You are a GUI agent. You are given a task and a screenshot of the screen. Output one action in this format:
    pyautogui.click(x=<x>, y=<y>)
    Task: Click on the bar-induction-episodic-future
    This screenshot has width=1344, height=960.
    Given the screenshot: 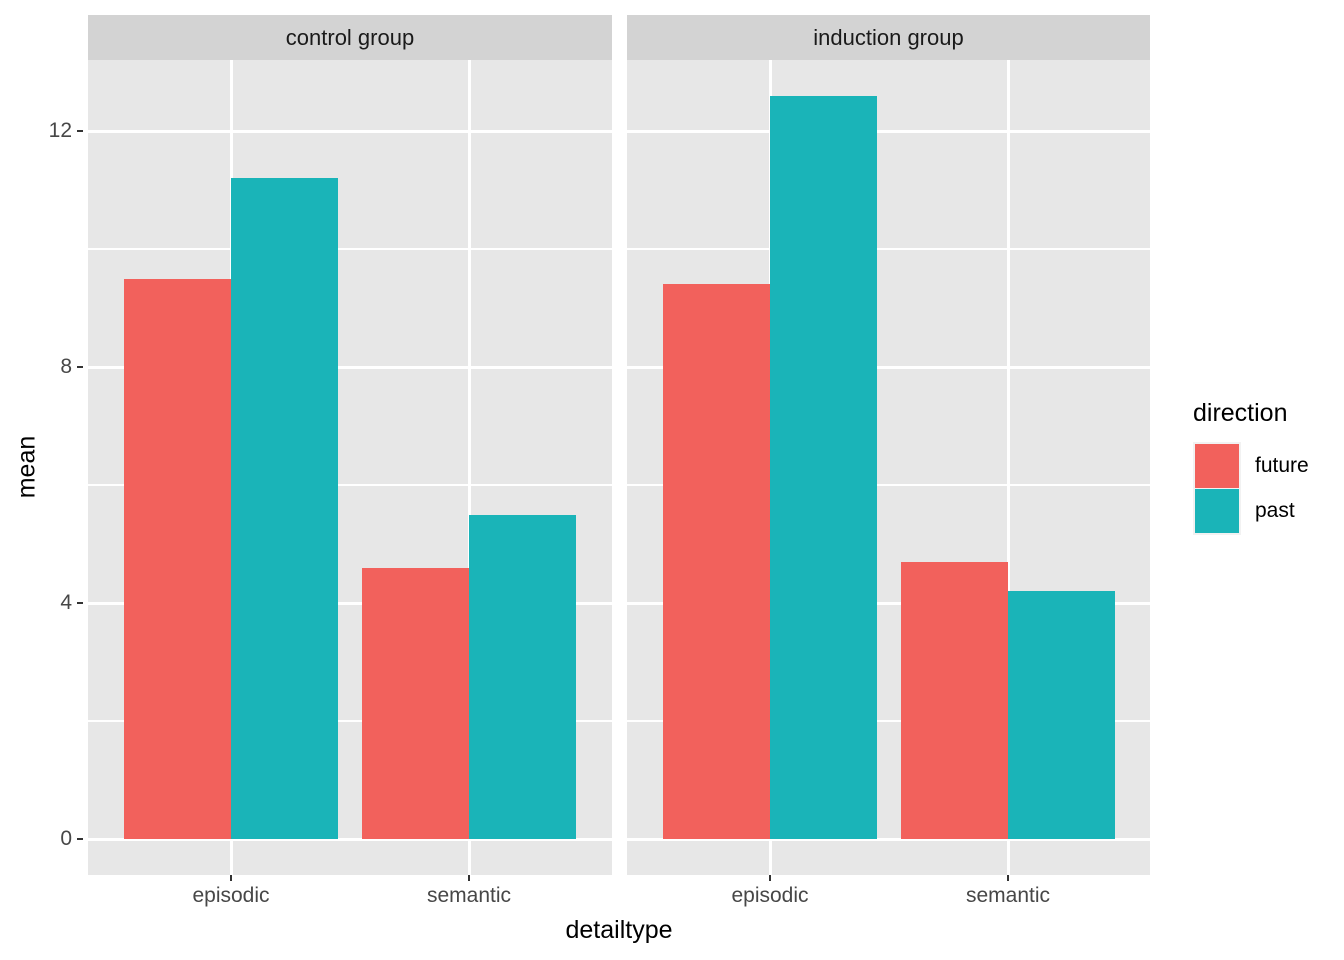 What is the action you would take?
    pyautogui.click(x=716, y=561)
    